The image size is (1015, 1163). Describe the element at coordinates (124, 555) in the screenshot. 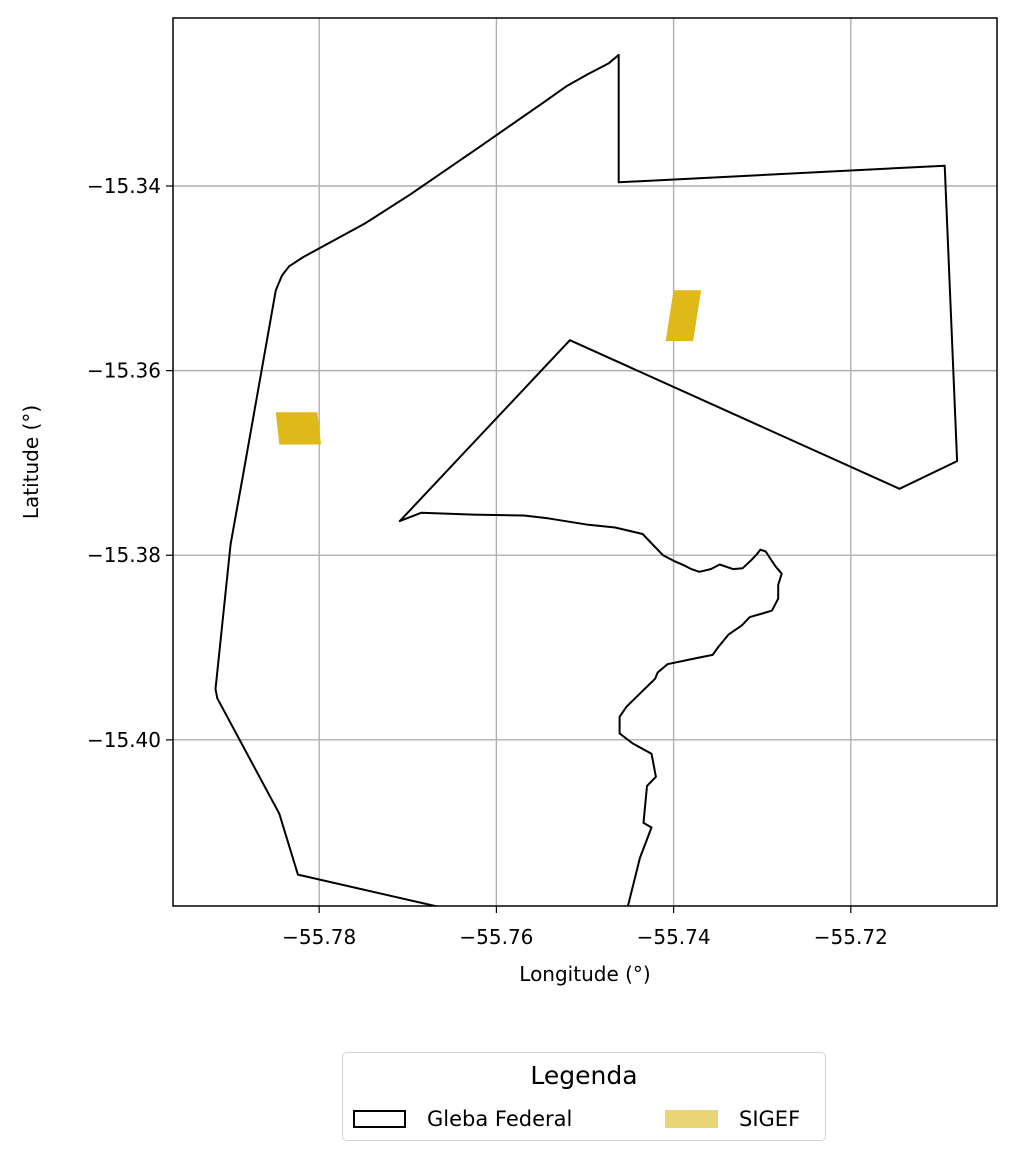

I see `y-tick-label: −15.38` at that location.